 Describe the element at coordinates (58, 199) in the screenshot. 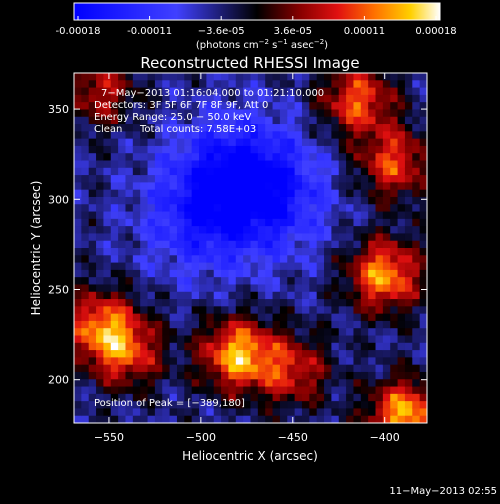

I see `y-tick-label: 300` at that location.